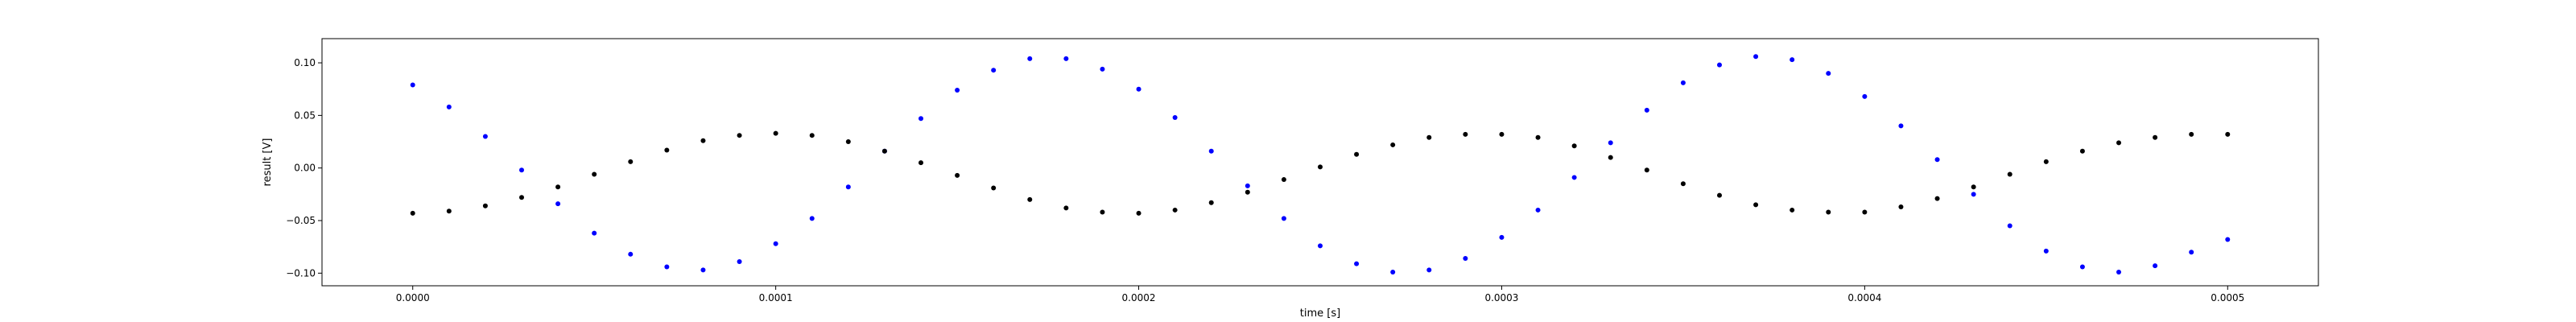  I want to click on y-axis: −0.10 −0.05 0.00 0.05 0.10, so click(304, 168).